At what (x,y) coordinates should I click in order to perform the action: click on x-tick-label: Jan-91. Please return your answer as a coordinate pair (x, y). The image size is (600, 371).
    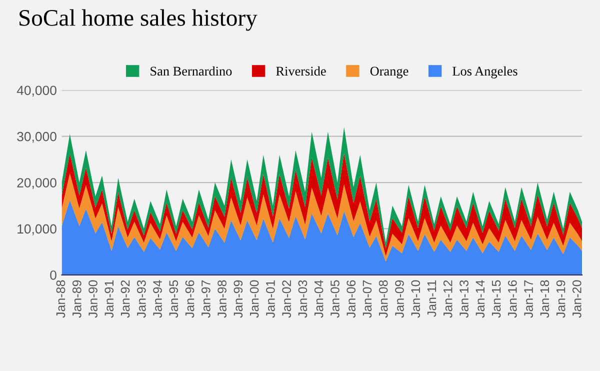
    Looking at the image, I should click on (109, 299).